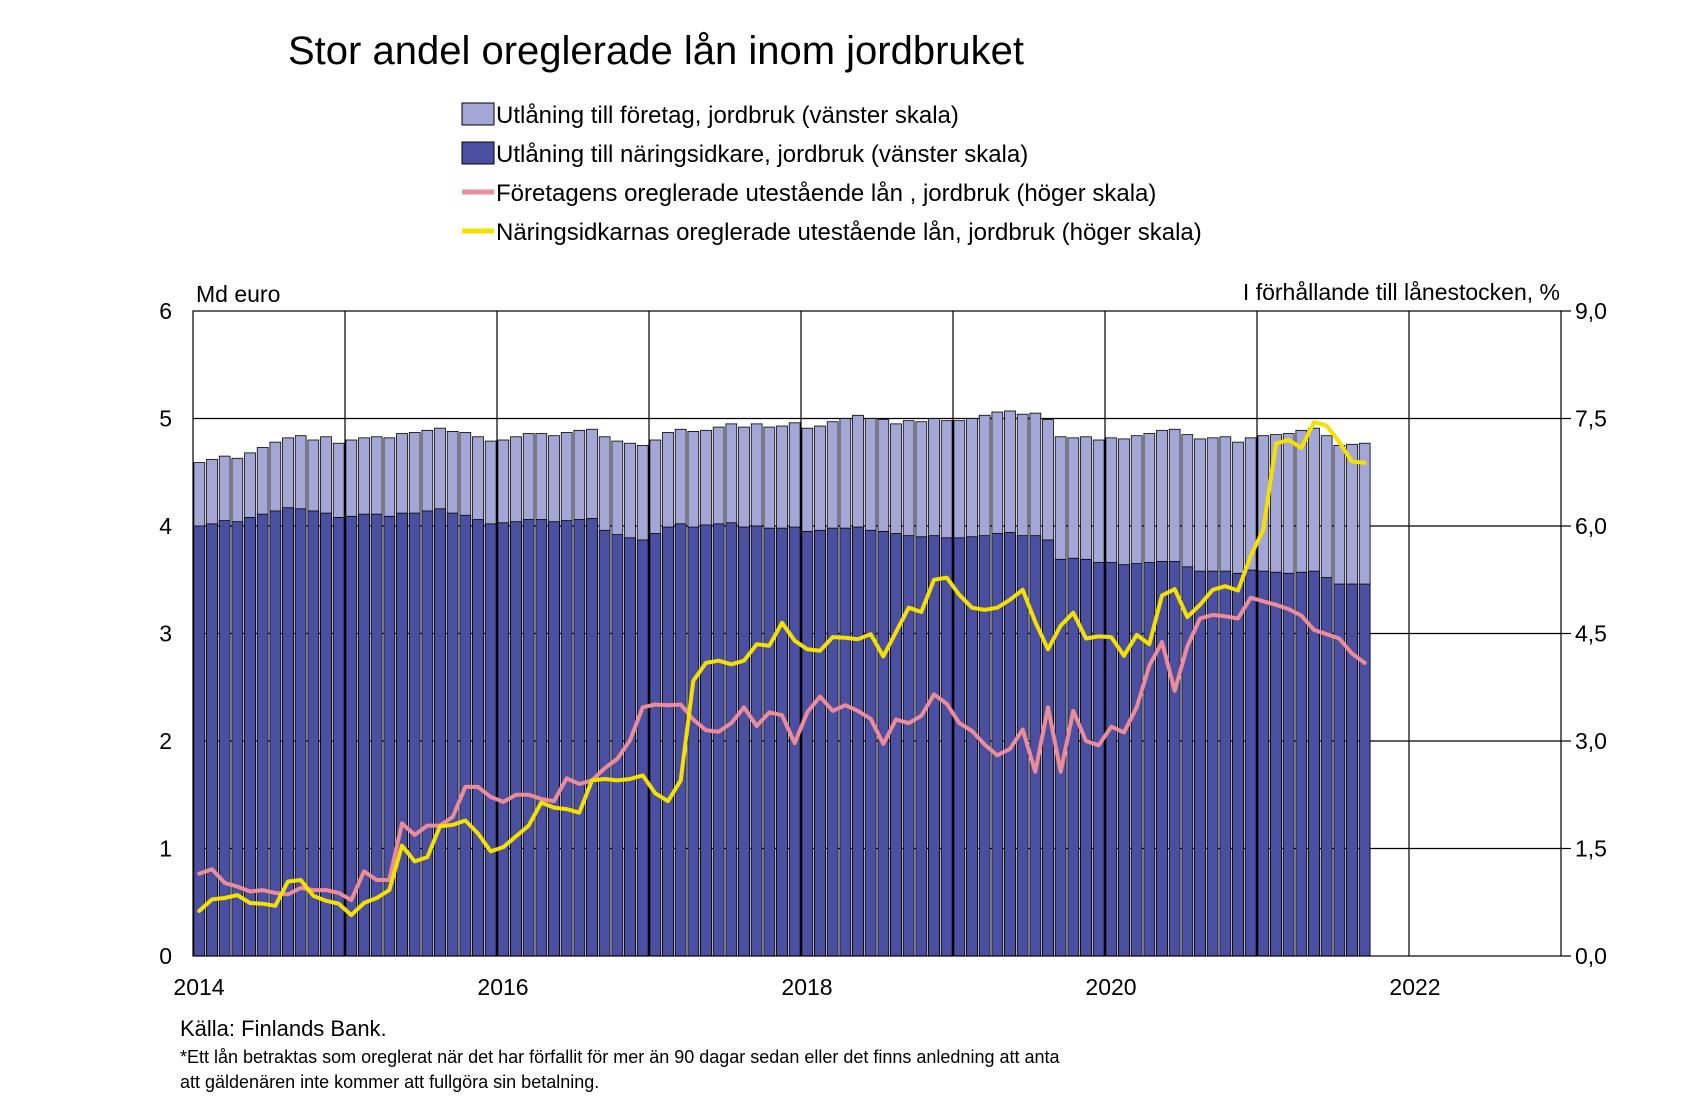 This screenshot has height=1102, width=1686. I want to click on source-text: Källa: Finlands Bank., so click(283, 1028).